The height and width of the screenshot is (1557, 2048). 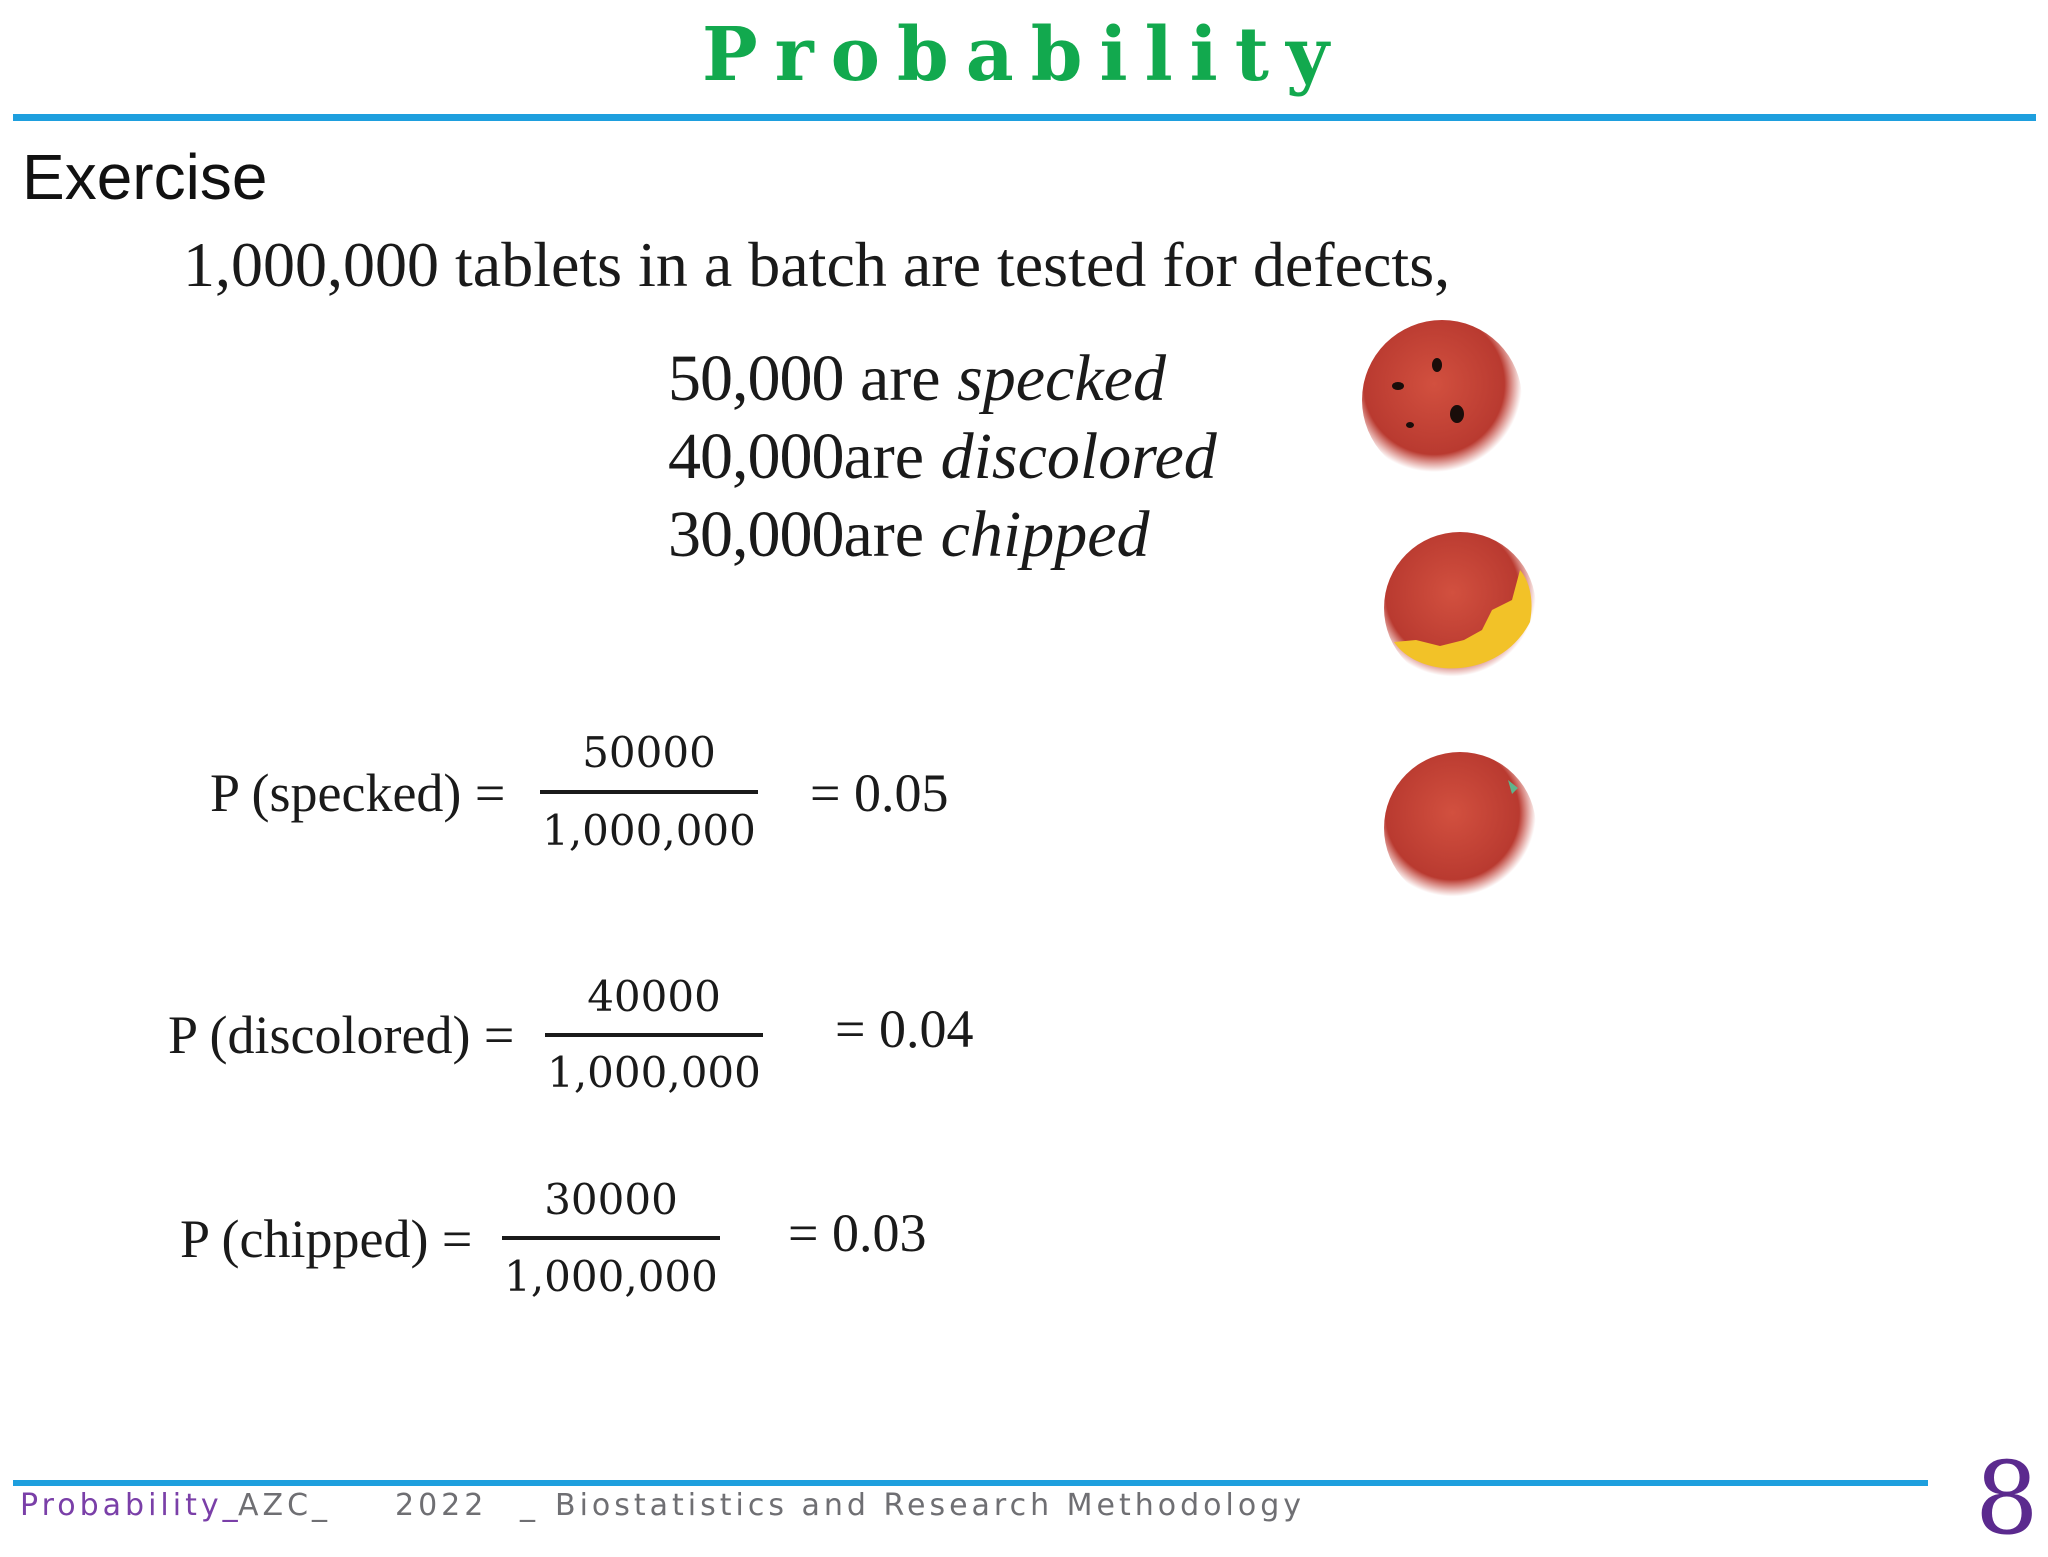 I want to click on count-line-specked: 50,000 are specked, so click(x=917, y=378).